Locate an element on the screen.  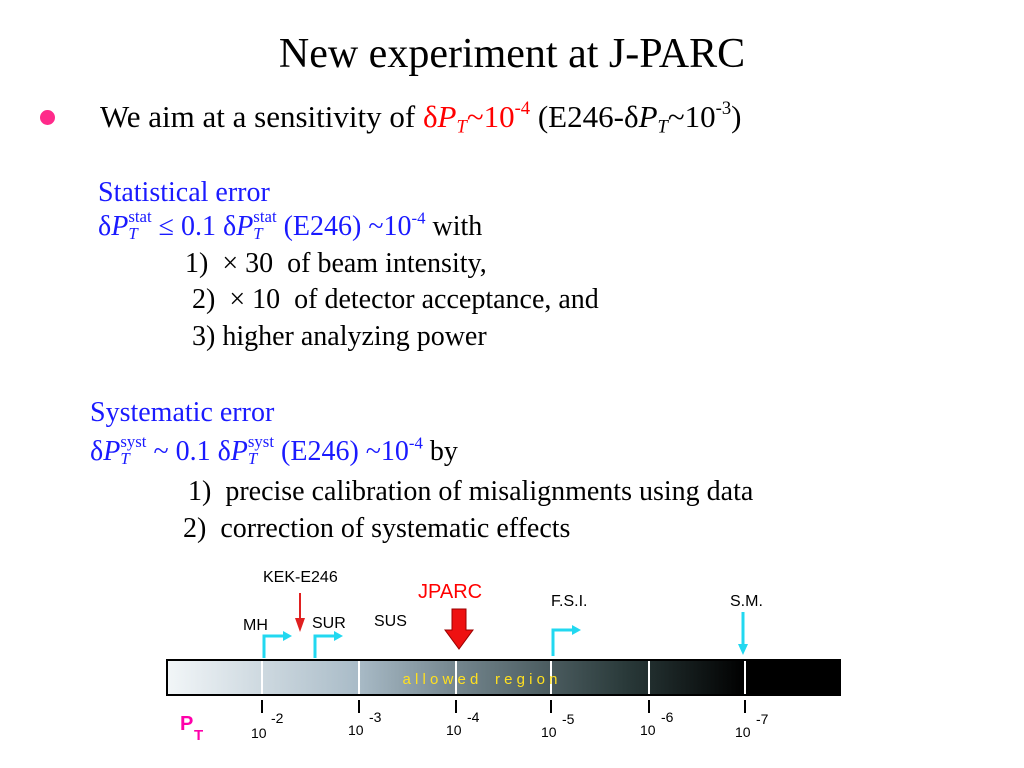
kek-label: KEK-E246 is located at coordinates (300, 577).